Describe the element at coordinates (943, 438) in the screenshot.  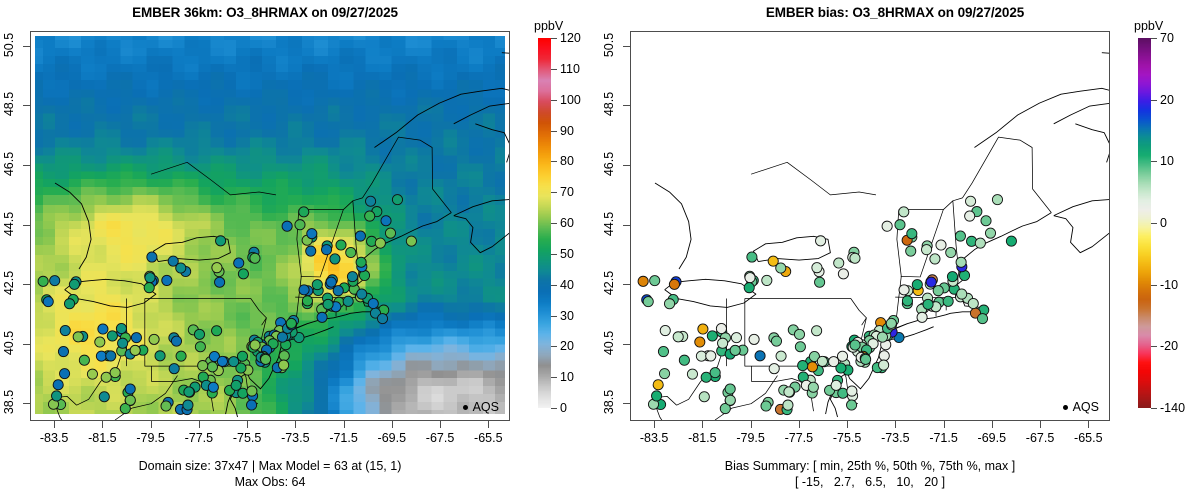
I see `x-tick-label: -71.5` at that location.